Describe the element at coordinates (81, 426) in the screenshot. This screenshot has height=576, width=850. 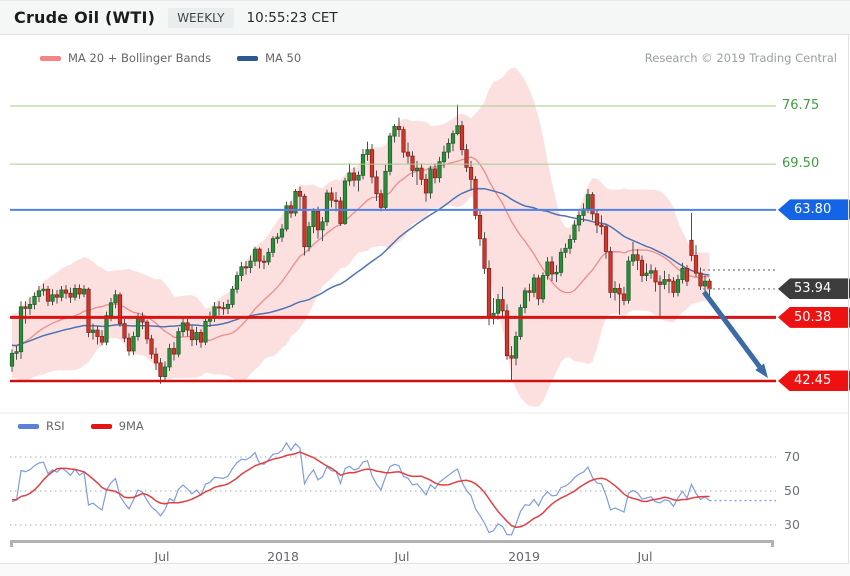
I see `rsi-legend: RSI 9MA` at that location.